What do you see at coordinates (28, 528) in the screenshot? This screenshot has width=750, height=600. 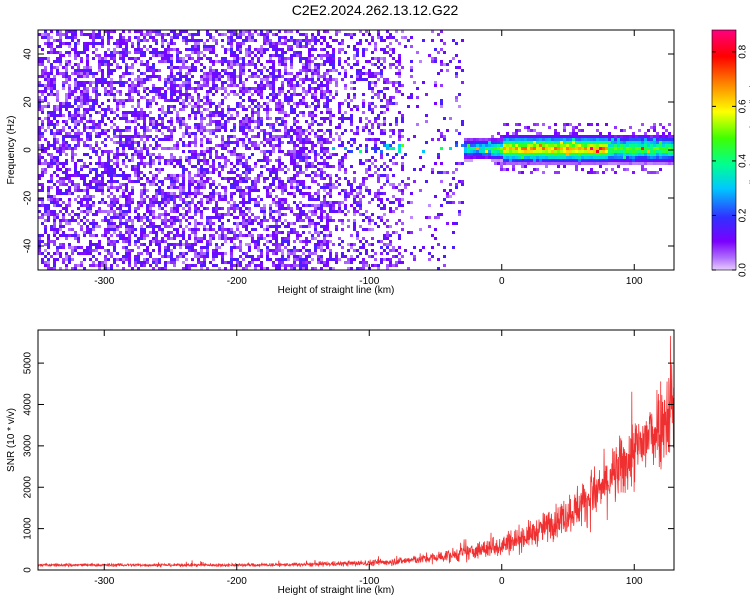 I see `bottom-y-tick-label: 1000` at bounding box center [28, 528].